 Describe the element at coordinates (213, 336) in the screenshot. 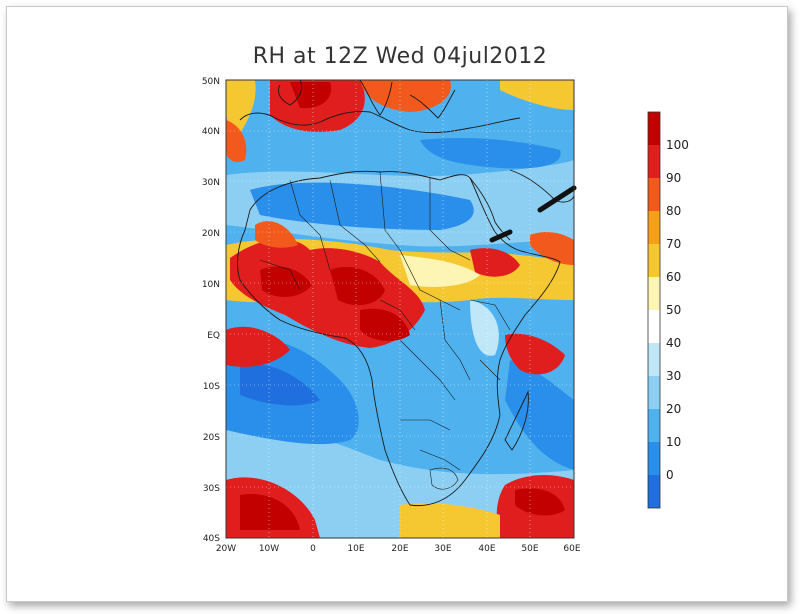

I see `lat-label-eq: EQ` at that location.